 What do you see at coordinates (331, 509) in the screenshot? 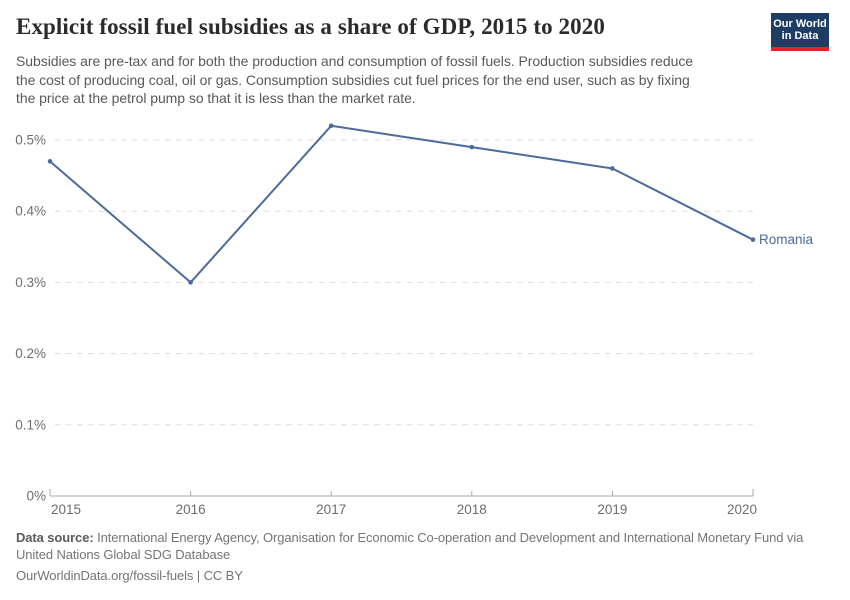
I see `x-axis-tick-label: 2017` at bounding box center [331, 509].